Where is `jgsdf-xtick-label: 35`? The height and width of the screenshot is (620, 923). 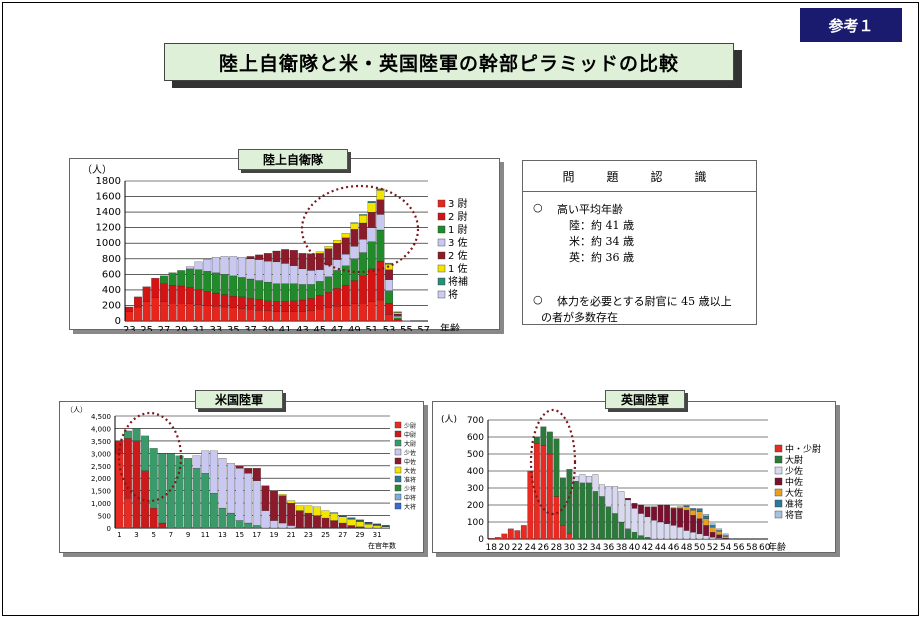
jgsdf-xtick-label: 35 is located at coordinates (233, 328).